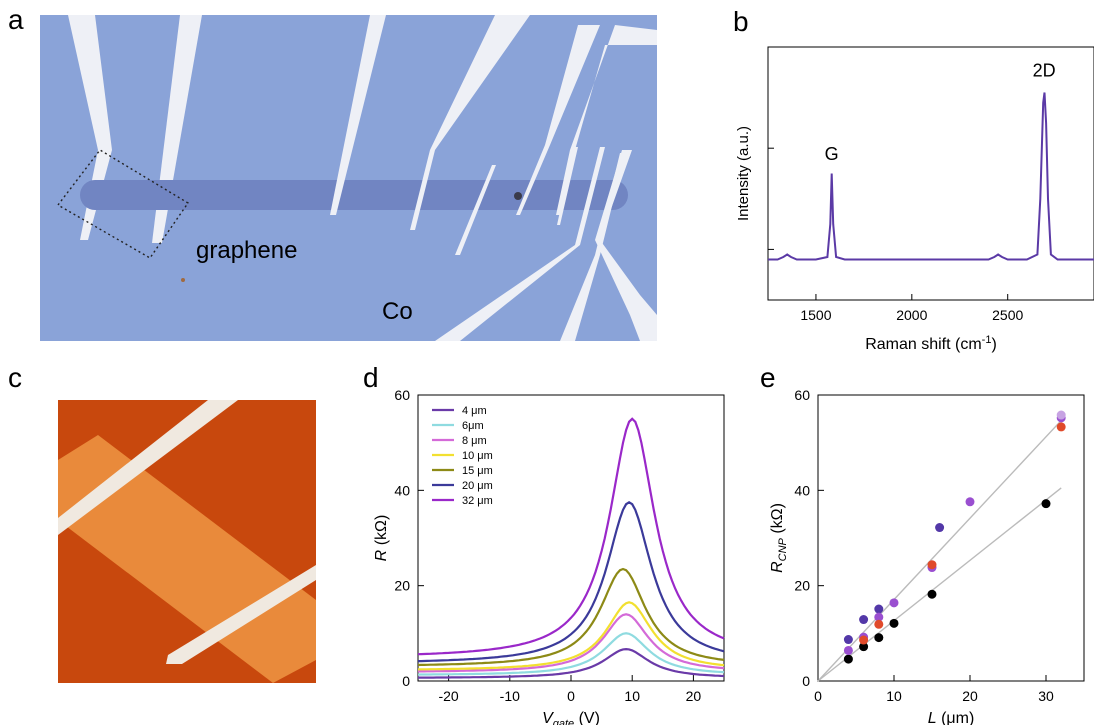 The image size is (1094, 725). Describe the element at coordinates (448, 696) in the screenshot. I see `x-tick-label: -20` at that location.